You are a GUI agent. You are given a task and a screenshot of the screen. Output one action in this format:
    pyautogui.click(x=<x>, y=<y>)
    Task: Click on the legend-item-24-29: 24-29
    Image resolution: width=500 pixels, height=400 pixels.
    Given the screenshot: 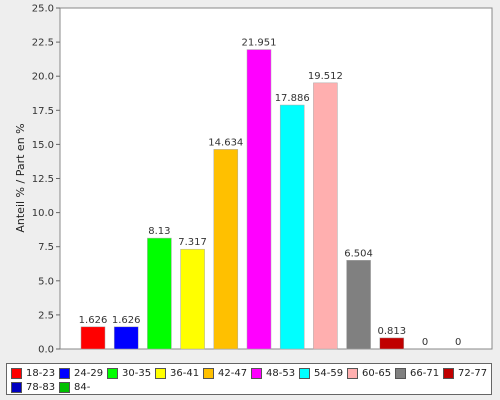 What is the action you would take?
    pyautogui.click(x=81, y=373)
    